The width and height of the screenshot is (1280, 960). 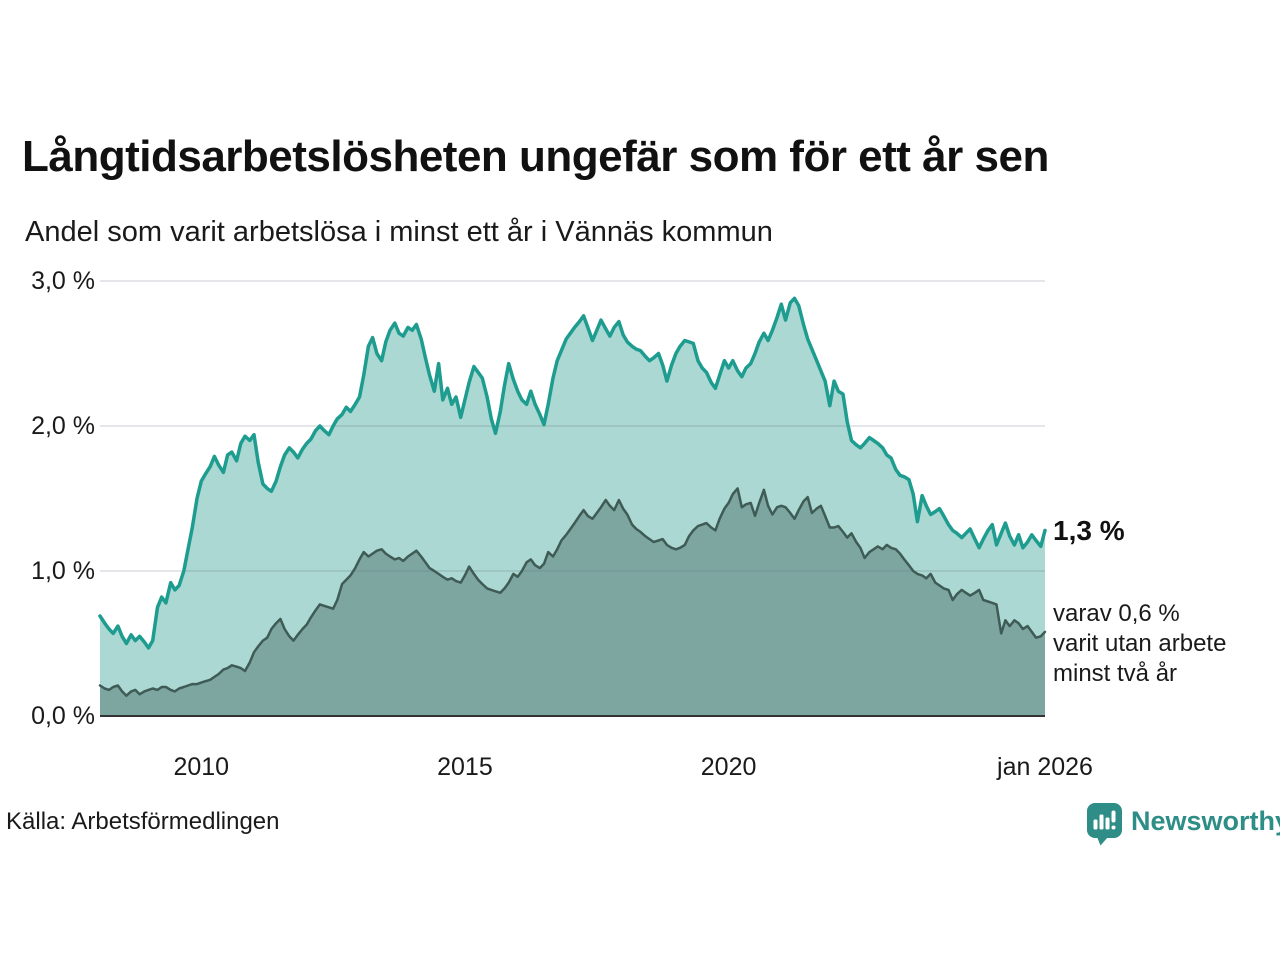 What do you see at coordinates (1116, 613) in the screenshot?
I see `secondary-annotation-line: varav 0,6 %` at bounding box center [1116, 613].